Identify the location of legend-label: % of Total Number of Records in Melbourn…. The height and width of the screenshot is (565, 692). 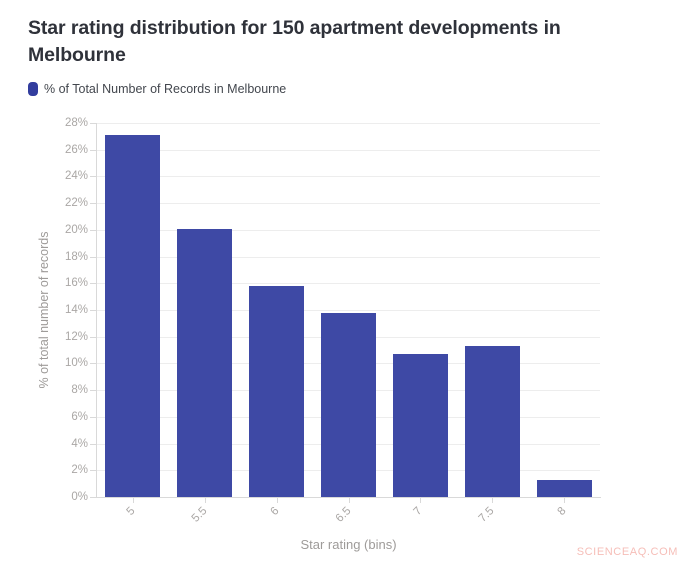
(165, 89).